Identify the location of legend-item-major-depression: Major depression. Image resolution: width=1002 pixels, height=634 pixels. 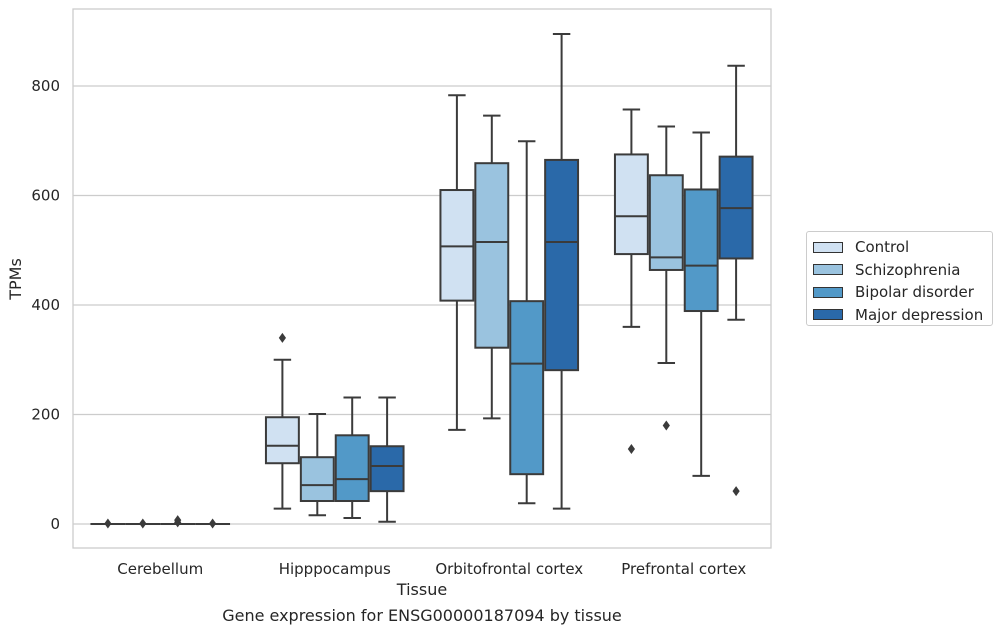
(902, 315).